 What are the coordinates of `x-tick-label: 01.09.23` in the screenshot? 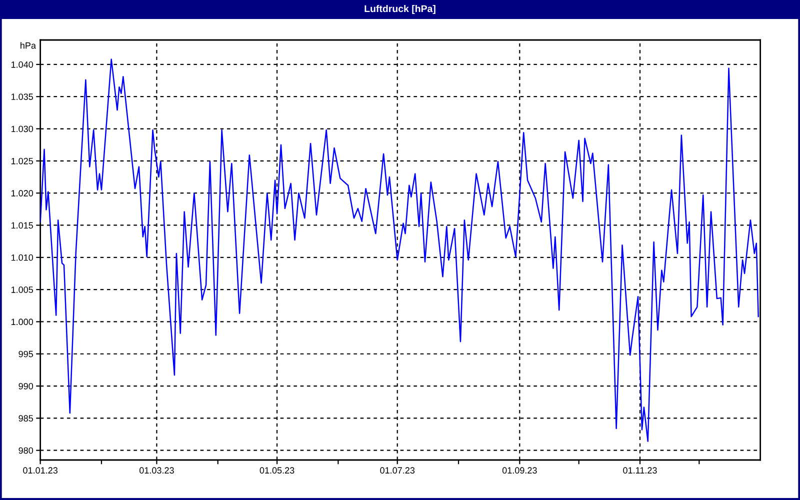 It's located at (519, 470).